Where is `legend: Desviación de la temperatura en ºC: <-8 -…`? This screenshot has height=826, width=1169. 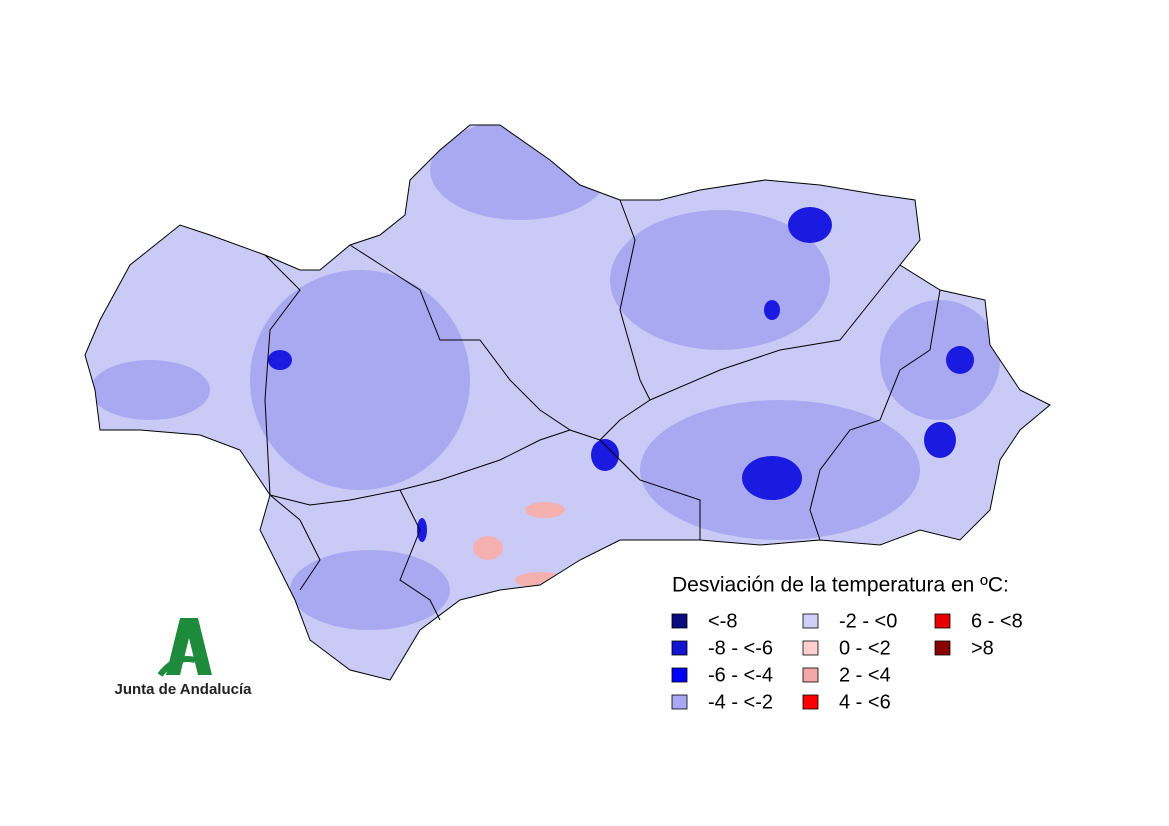 legend: Desviación de la temperatura en ºC: <-8 -… is located at coordinates (847, 643).